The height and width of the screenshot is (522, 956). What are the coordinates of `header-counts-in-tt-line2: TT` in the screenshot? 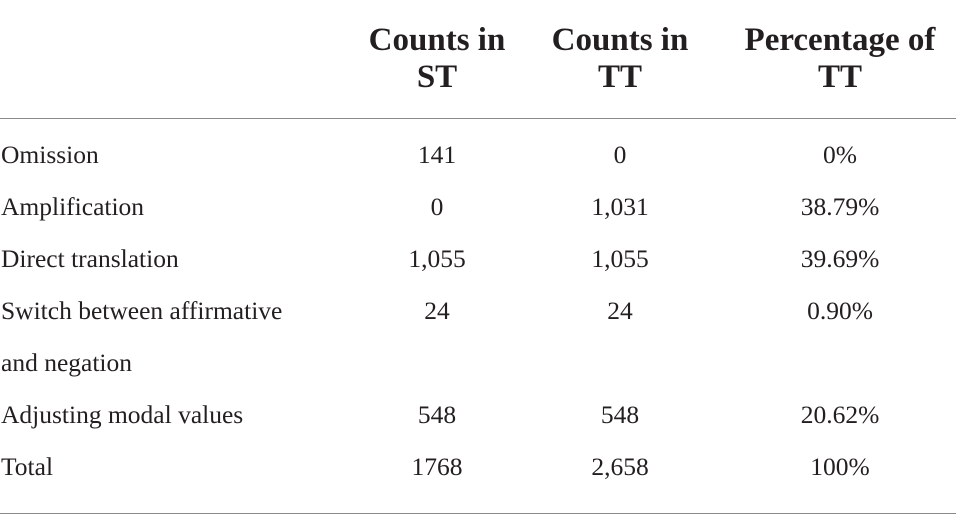 It's located at (620, 77).